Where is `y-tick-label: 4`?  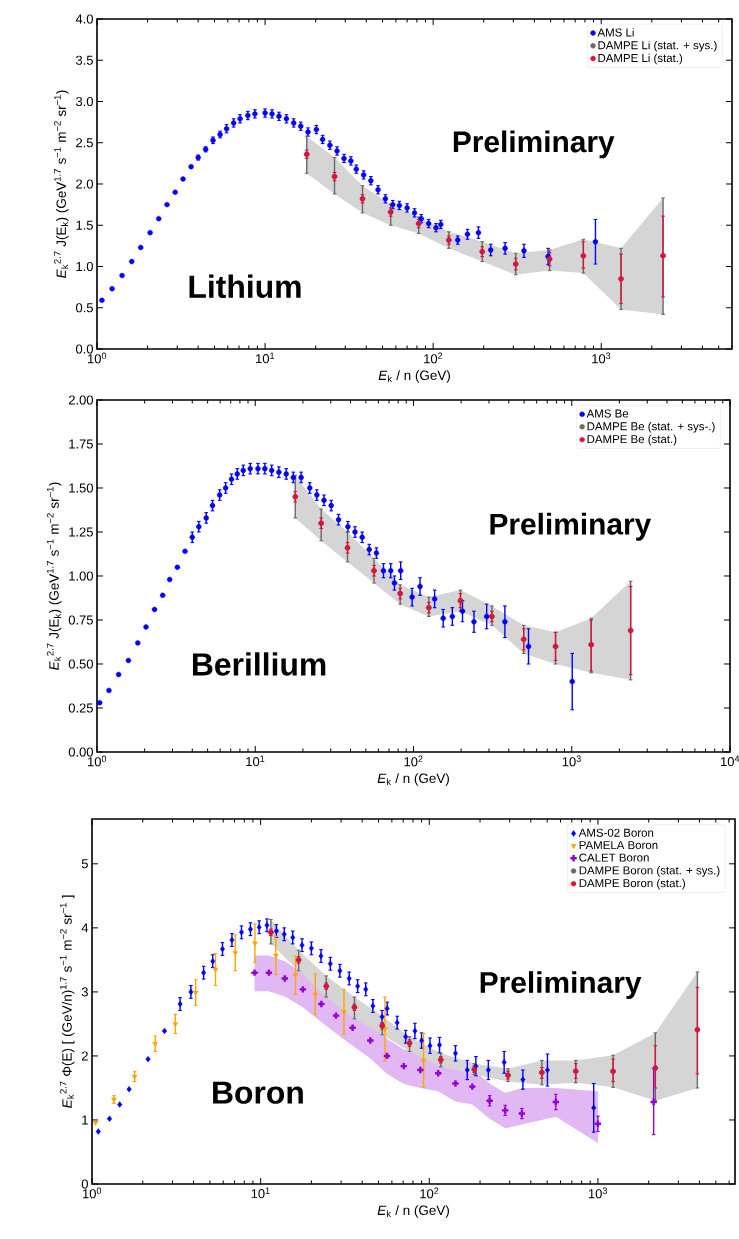 y-tick-label: 4 is located at coordinates (85, 928).